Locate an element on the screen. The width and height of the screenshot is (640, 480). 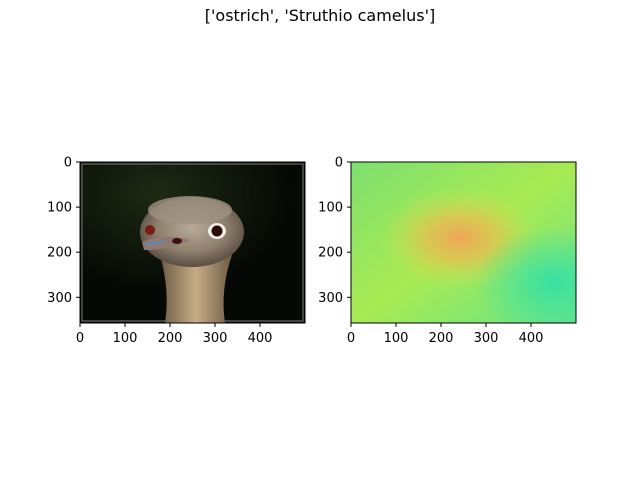
ostrich-eye-left is located at coordinates (150, 230).